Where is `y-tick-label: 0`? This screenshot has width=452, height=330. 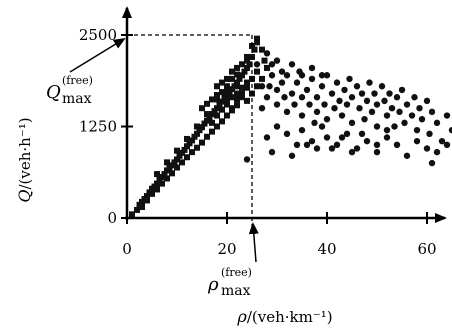 y-tick-label: 0 is located at coordinates (112, 218).